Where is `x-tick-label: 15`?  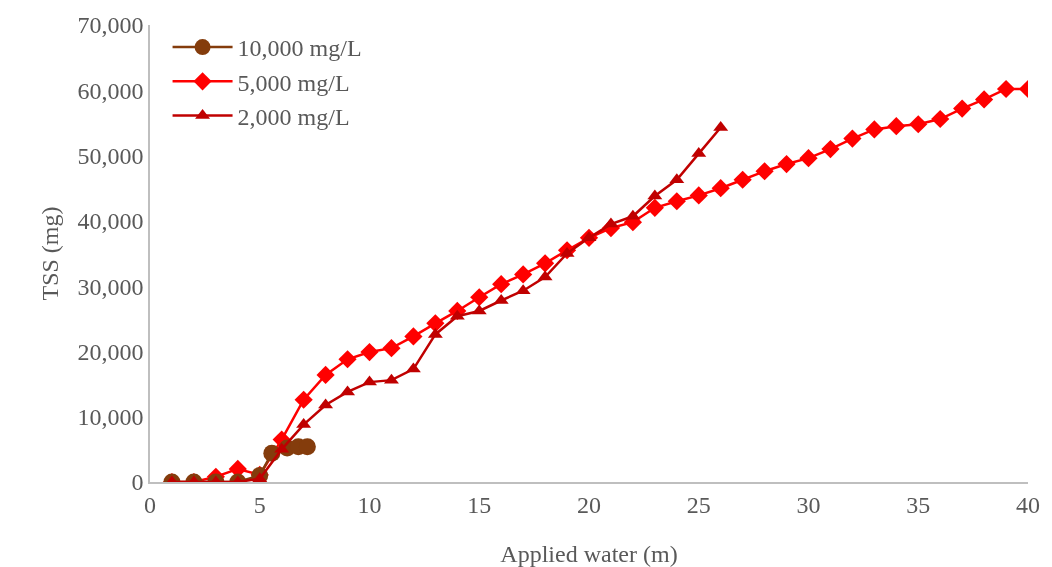 x-tick-label: 15 is located at coordinates (479, 504).